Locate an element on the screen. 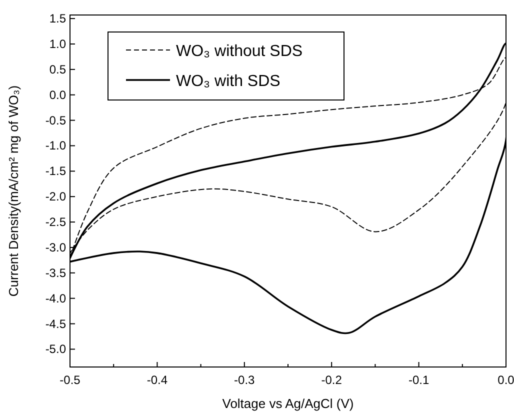  legend-label: WO₃ with SDS is located at coordinates (228, 81).